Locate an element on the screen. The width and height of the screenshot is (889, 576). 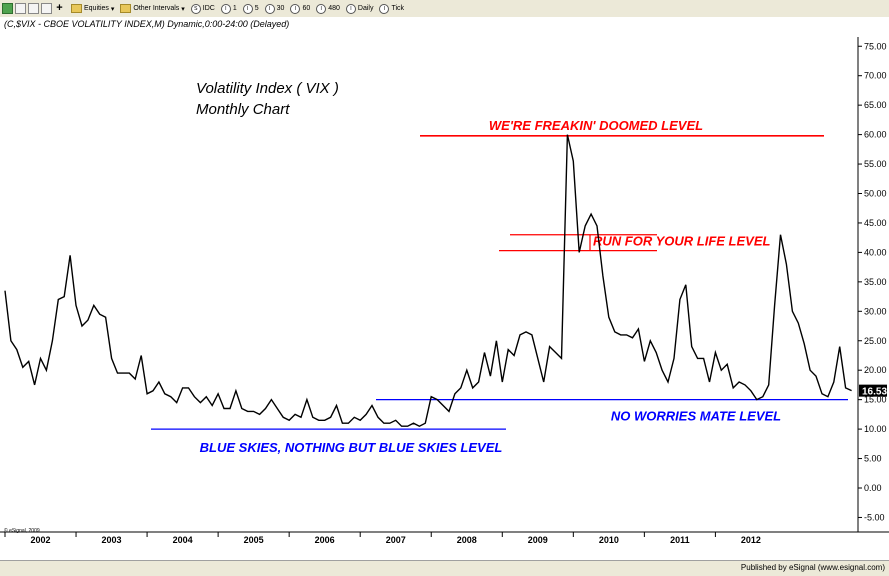
chart-title: Volatility Index ( VIX ) is located at coordinates (267, 88).